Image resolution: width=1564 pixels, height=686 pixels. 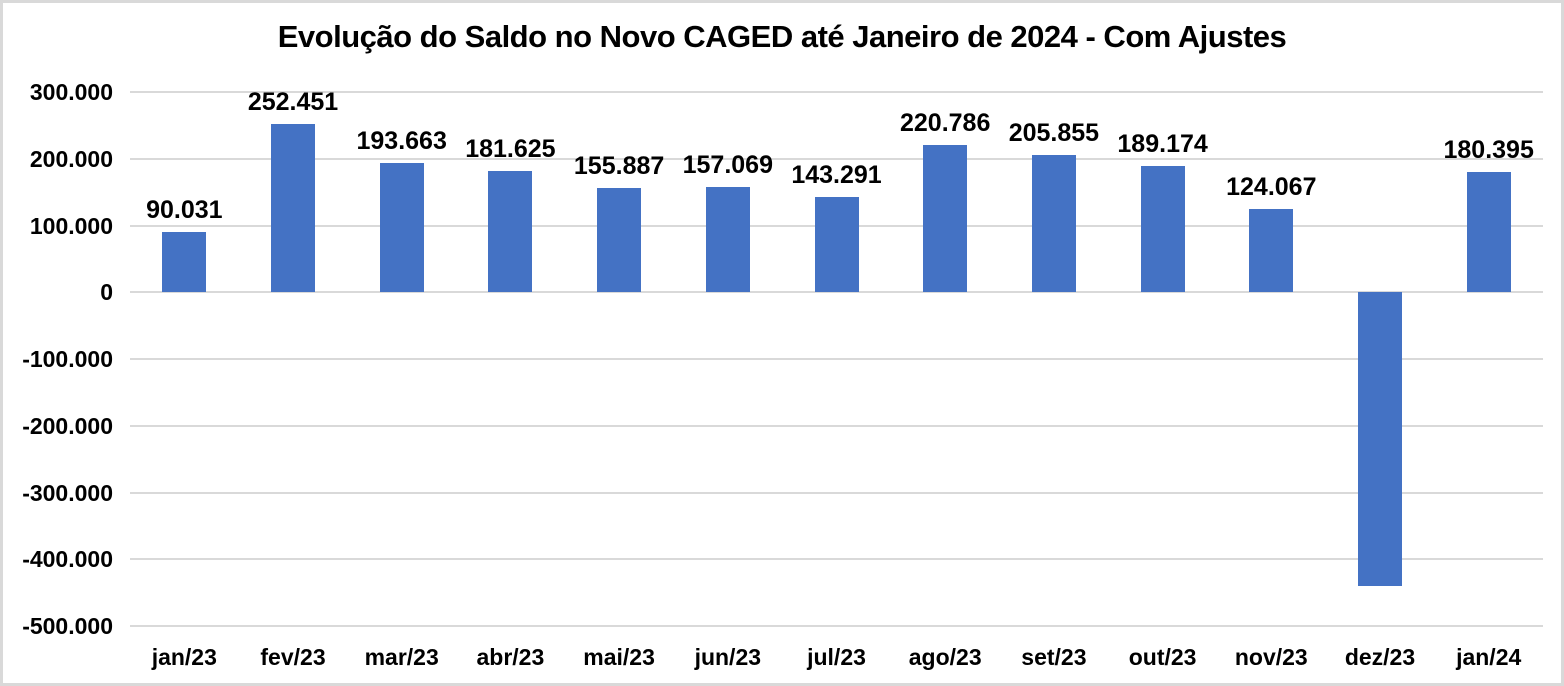 What do you see at coordinates (184, 210) in the screenshot?
I see `data-label: 90.031` at bounding box center [184, 210].